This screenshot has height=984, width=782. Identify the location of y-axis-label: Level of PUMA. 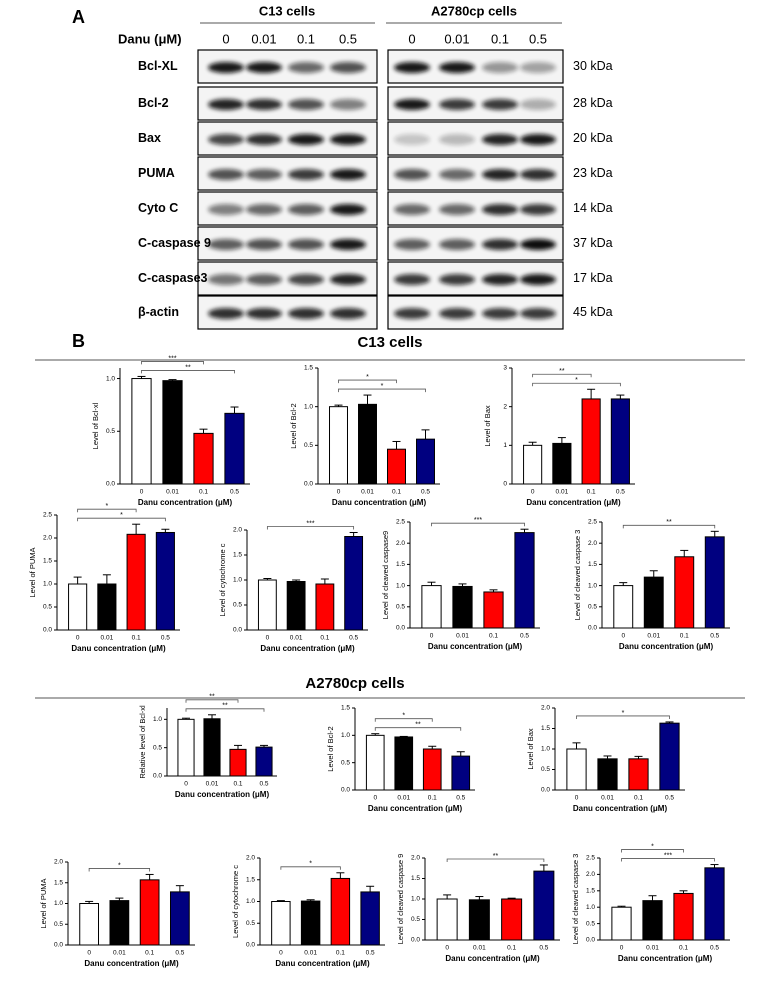
(43, 903).